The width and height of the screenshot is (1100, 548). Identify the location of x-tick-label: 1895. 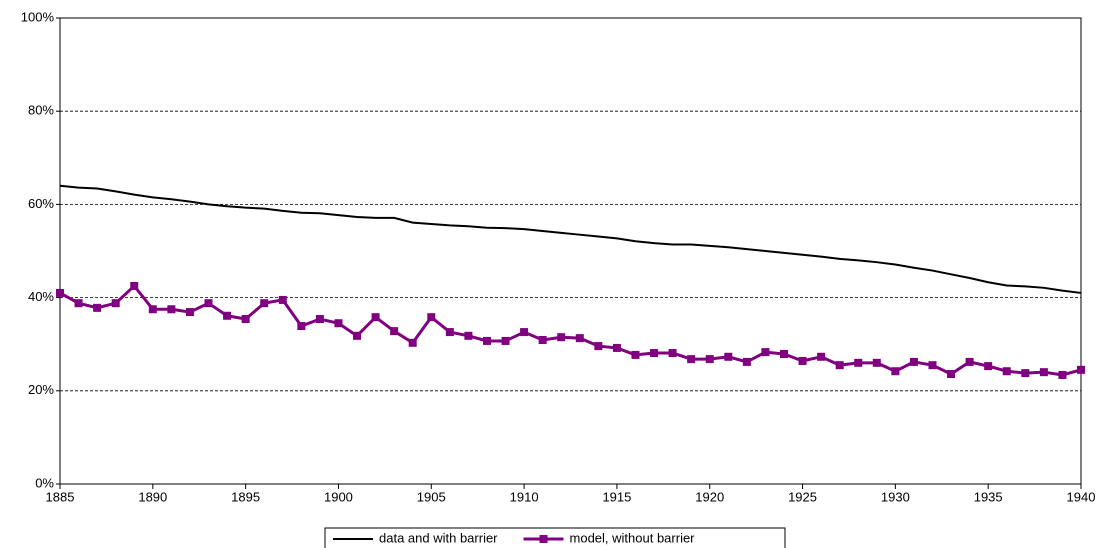
(245, 496).